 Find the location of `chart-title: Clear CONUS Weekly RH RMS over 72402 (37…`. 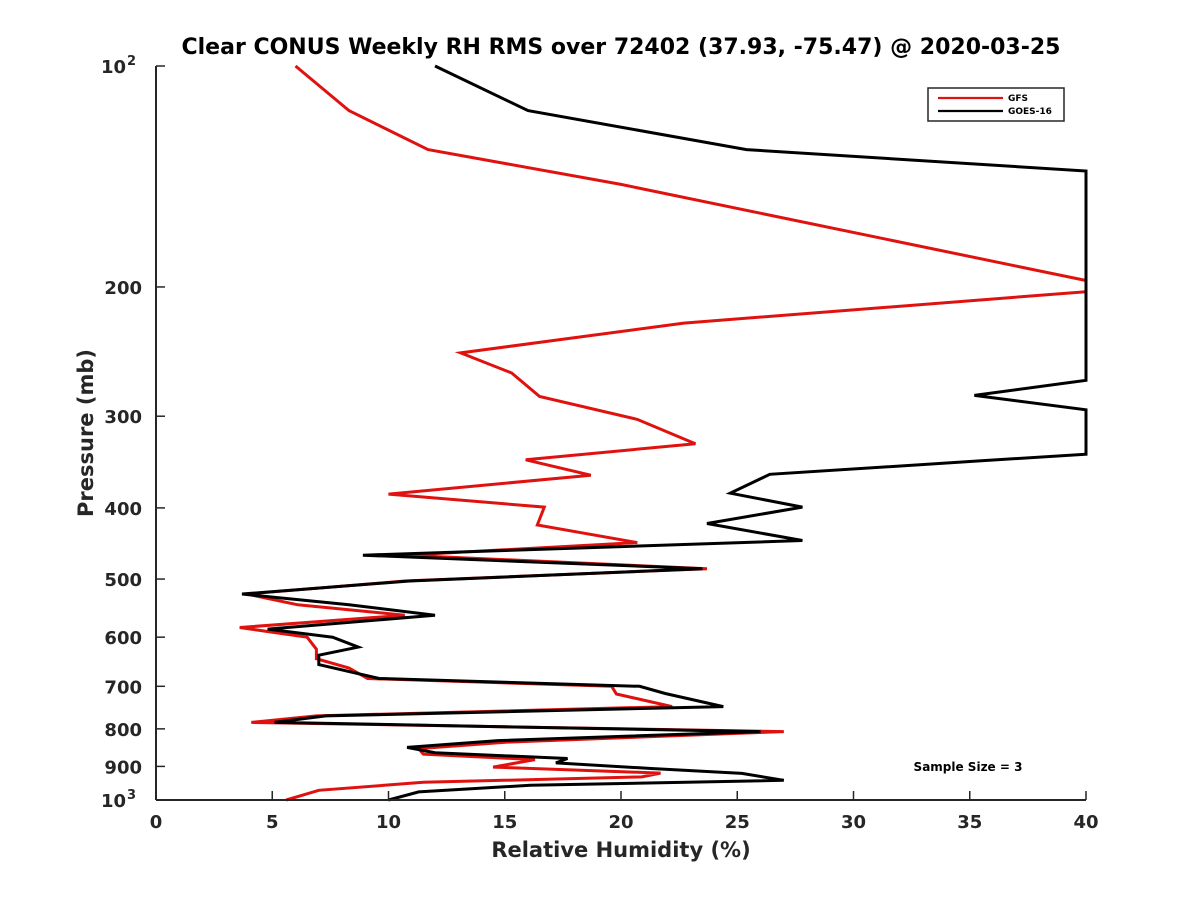

chart-title: Clear CONUS Weekly RH RMS over 72402 (37… is located at coordinates (621, 47).